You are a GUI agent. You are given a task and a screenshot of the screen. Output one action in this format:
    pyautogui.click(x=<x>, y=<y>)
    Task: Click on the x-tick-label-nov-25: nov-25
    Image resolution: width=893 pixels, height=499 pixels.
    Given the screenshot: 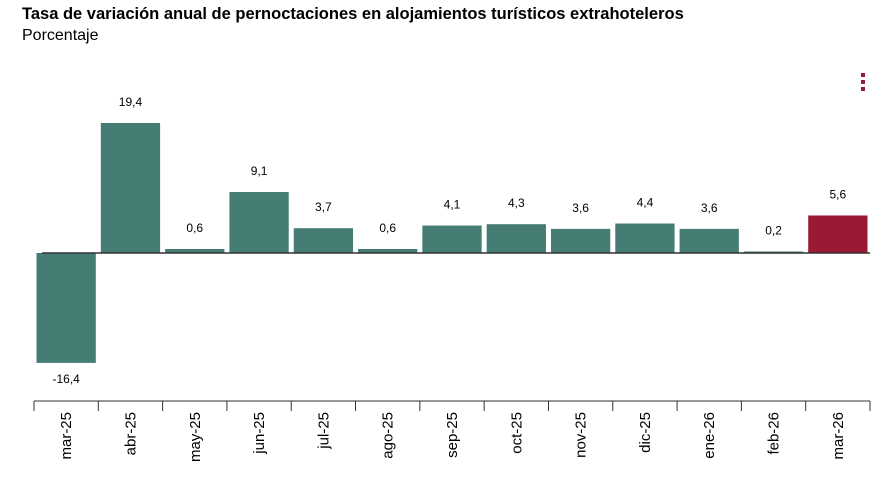 What is the action you would take?
    pyautogui.click(x=581, y=435)
    